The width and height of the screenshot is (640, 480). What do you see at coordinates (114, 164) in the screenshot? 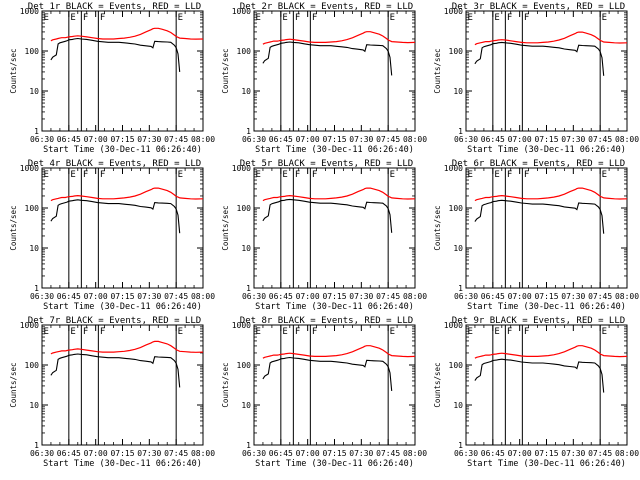
I see `panel-title: Det 4r BLACK = Events, RED = LLD` at bounding box center [114, 164].